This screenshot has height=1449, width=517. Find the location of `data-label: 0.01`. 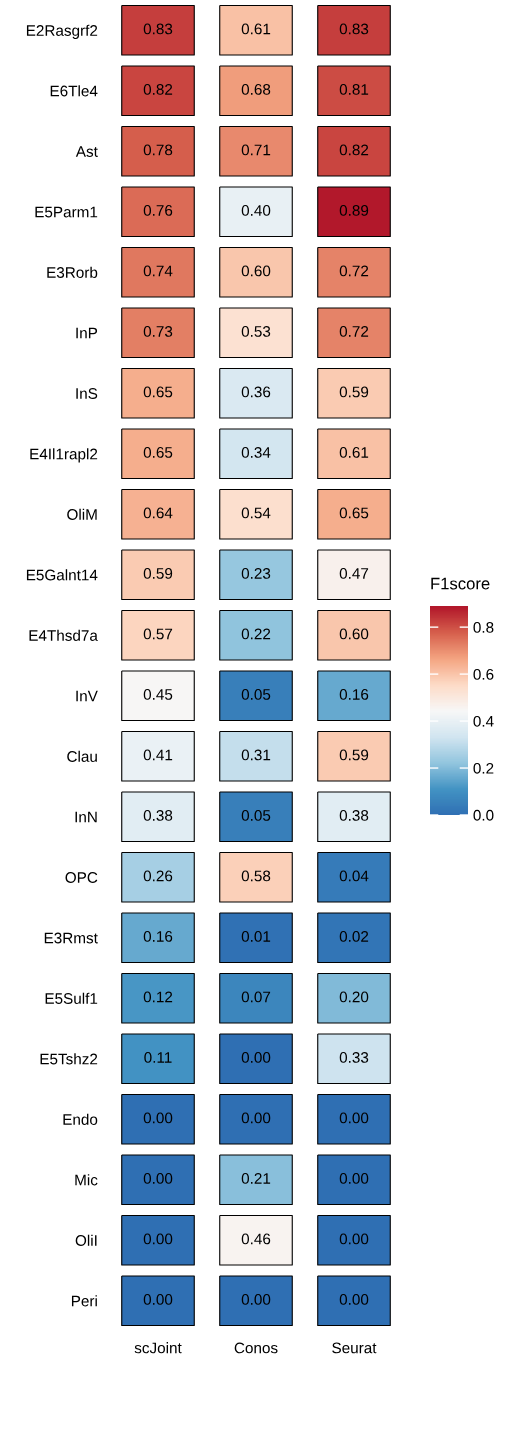

data-label: 0.01 is located at coordinates (256, 936).